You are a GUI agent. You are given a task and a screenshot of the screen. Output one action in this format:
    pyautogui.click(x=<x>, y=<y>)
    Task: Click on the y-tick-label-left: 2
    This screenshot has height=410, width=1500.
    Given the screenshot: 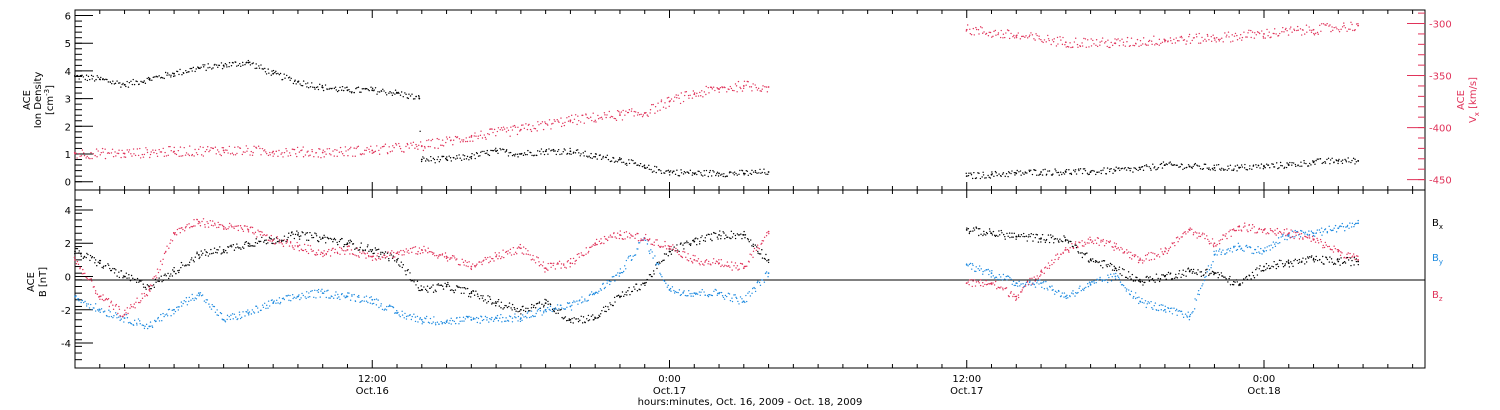 What is the action you would take?
    pyautogui.click(x=68, y=244)
    